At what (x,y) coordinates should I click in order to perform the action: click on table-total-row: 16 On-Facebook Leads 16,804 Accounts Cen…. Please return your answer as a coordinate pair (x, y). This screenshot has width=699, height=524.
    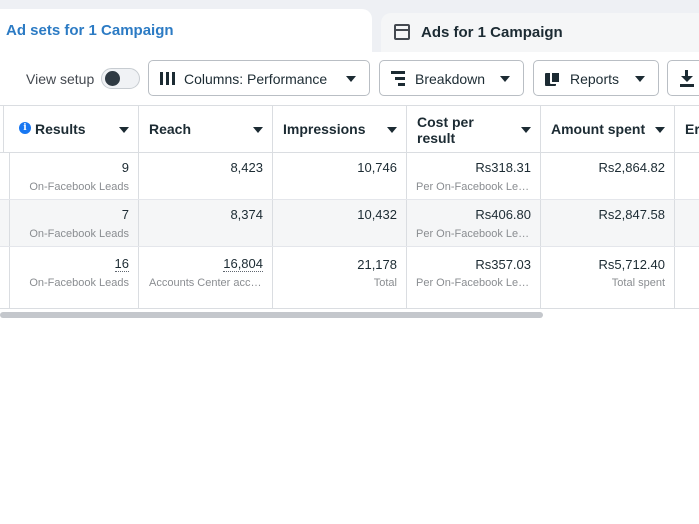
    Looking at the image, I should click on (349, 278).